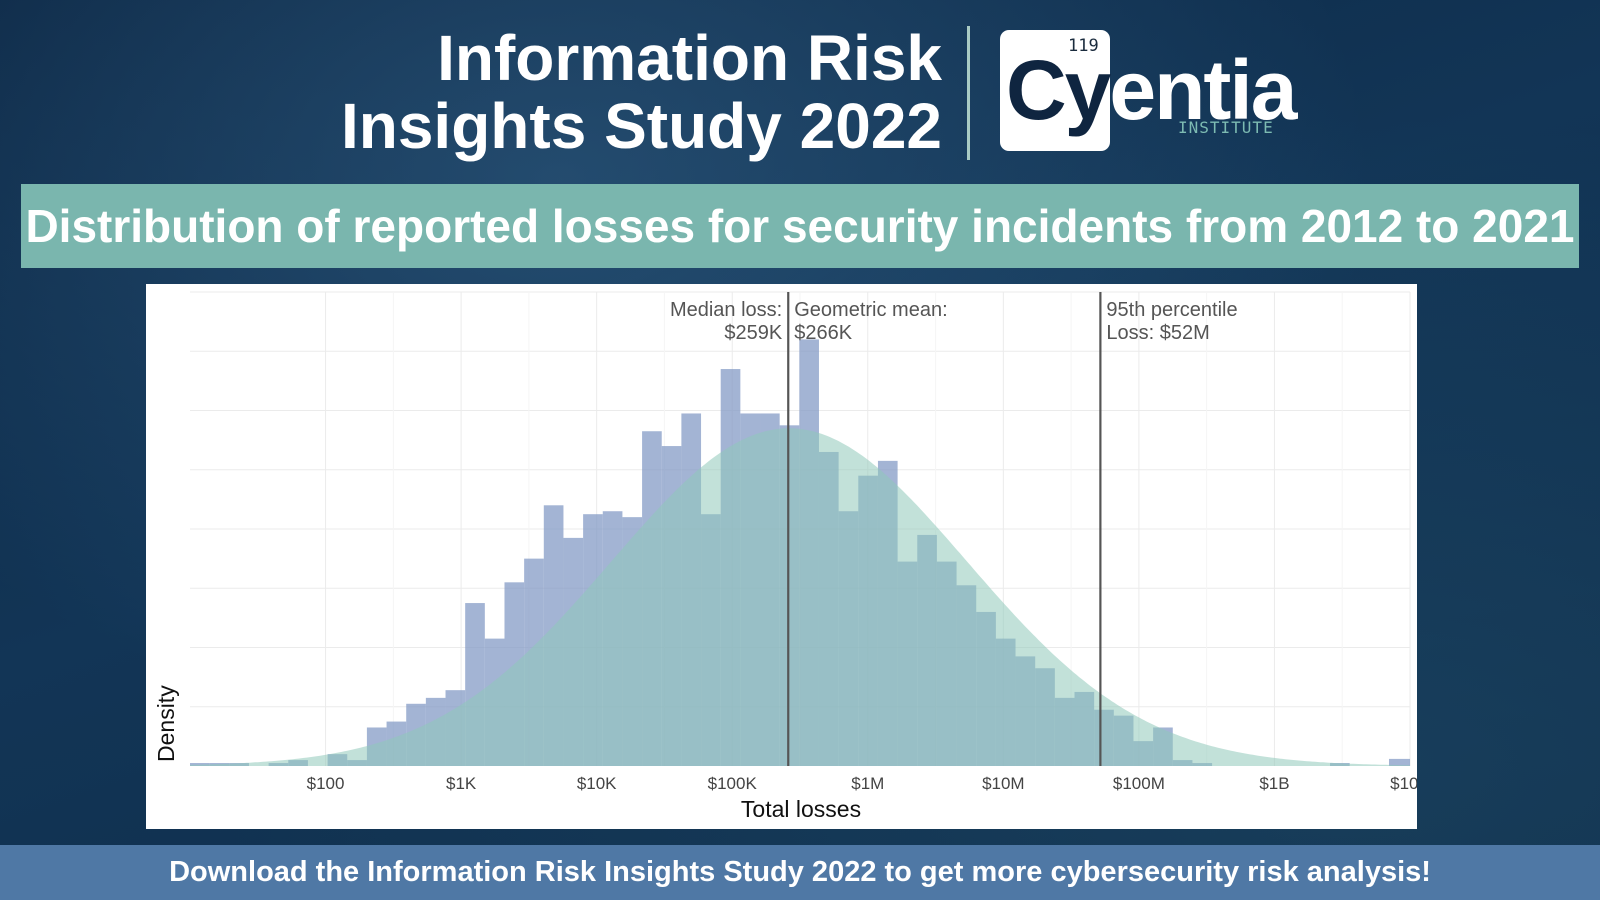 Image resolution: width=1600 pixels, height=900 pixels. Describe the element at coordinates (461, 783) in the screenshot. I see `x-tick-label: $1K` at that location.